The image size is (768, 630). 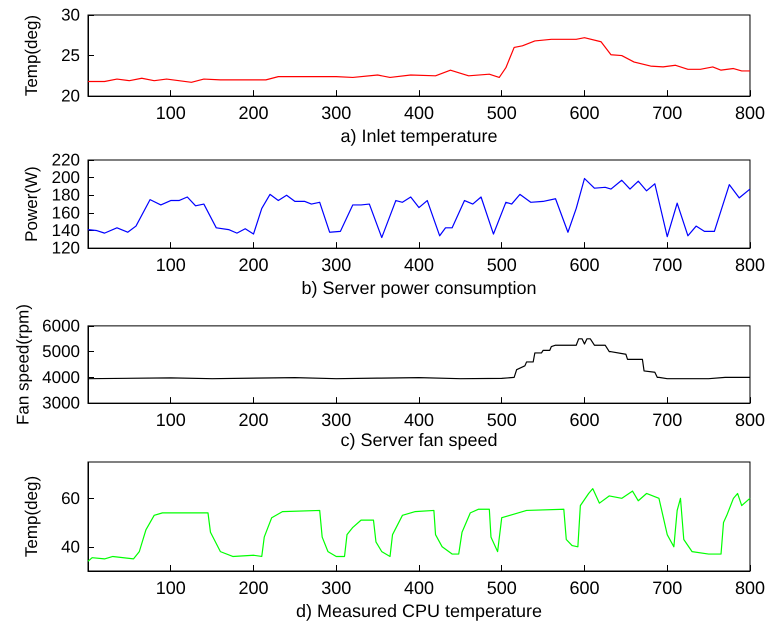 I want to click on y-tick-label: 200, so click(x=66, y=178).